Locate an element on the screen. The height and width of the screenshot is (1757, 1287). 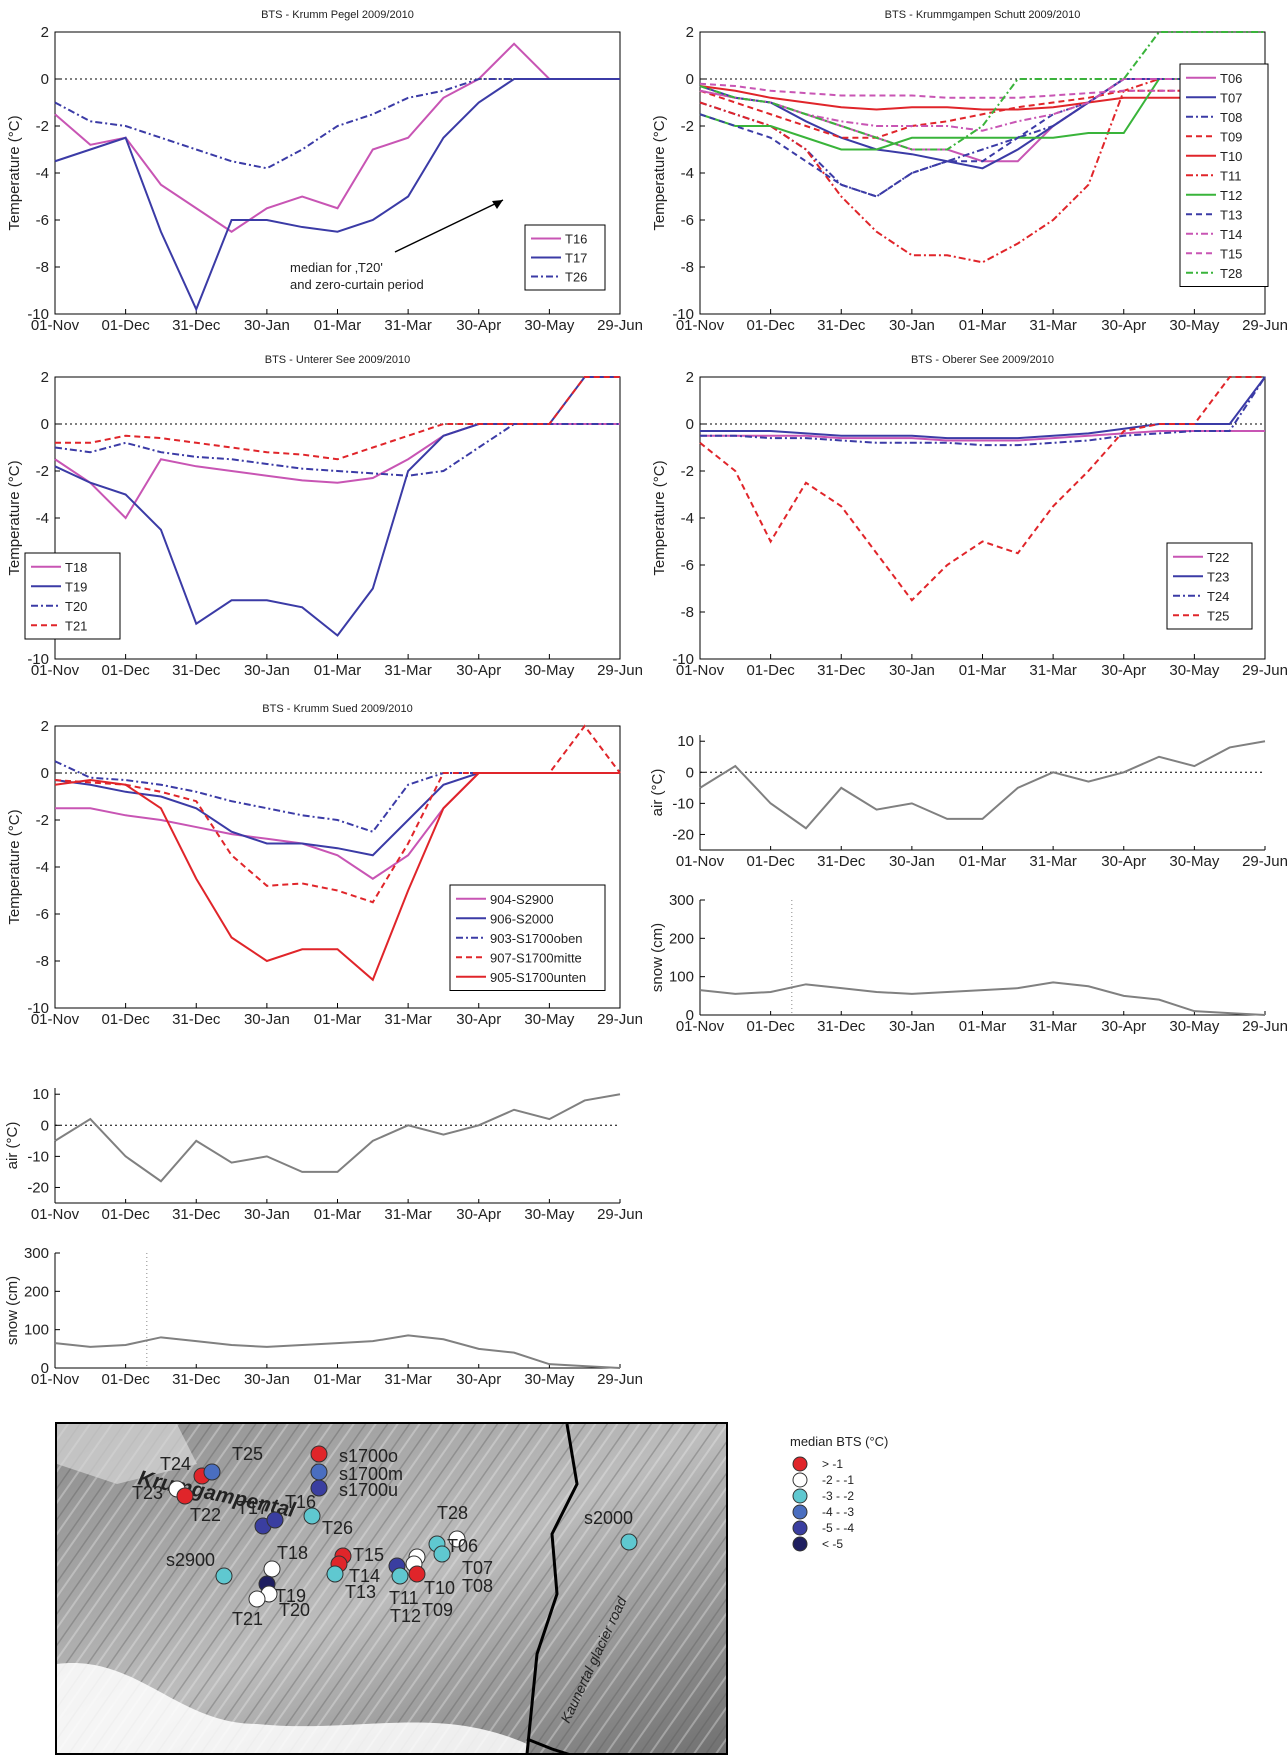
y-tick-label: 2 is located at coordinates (45, 32).